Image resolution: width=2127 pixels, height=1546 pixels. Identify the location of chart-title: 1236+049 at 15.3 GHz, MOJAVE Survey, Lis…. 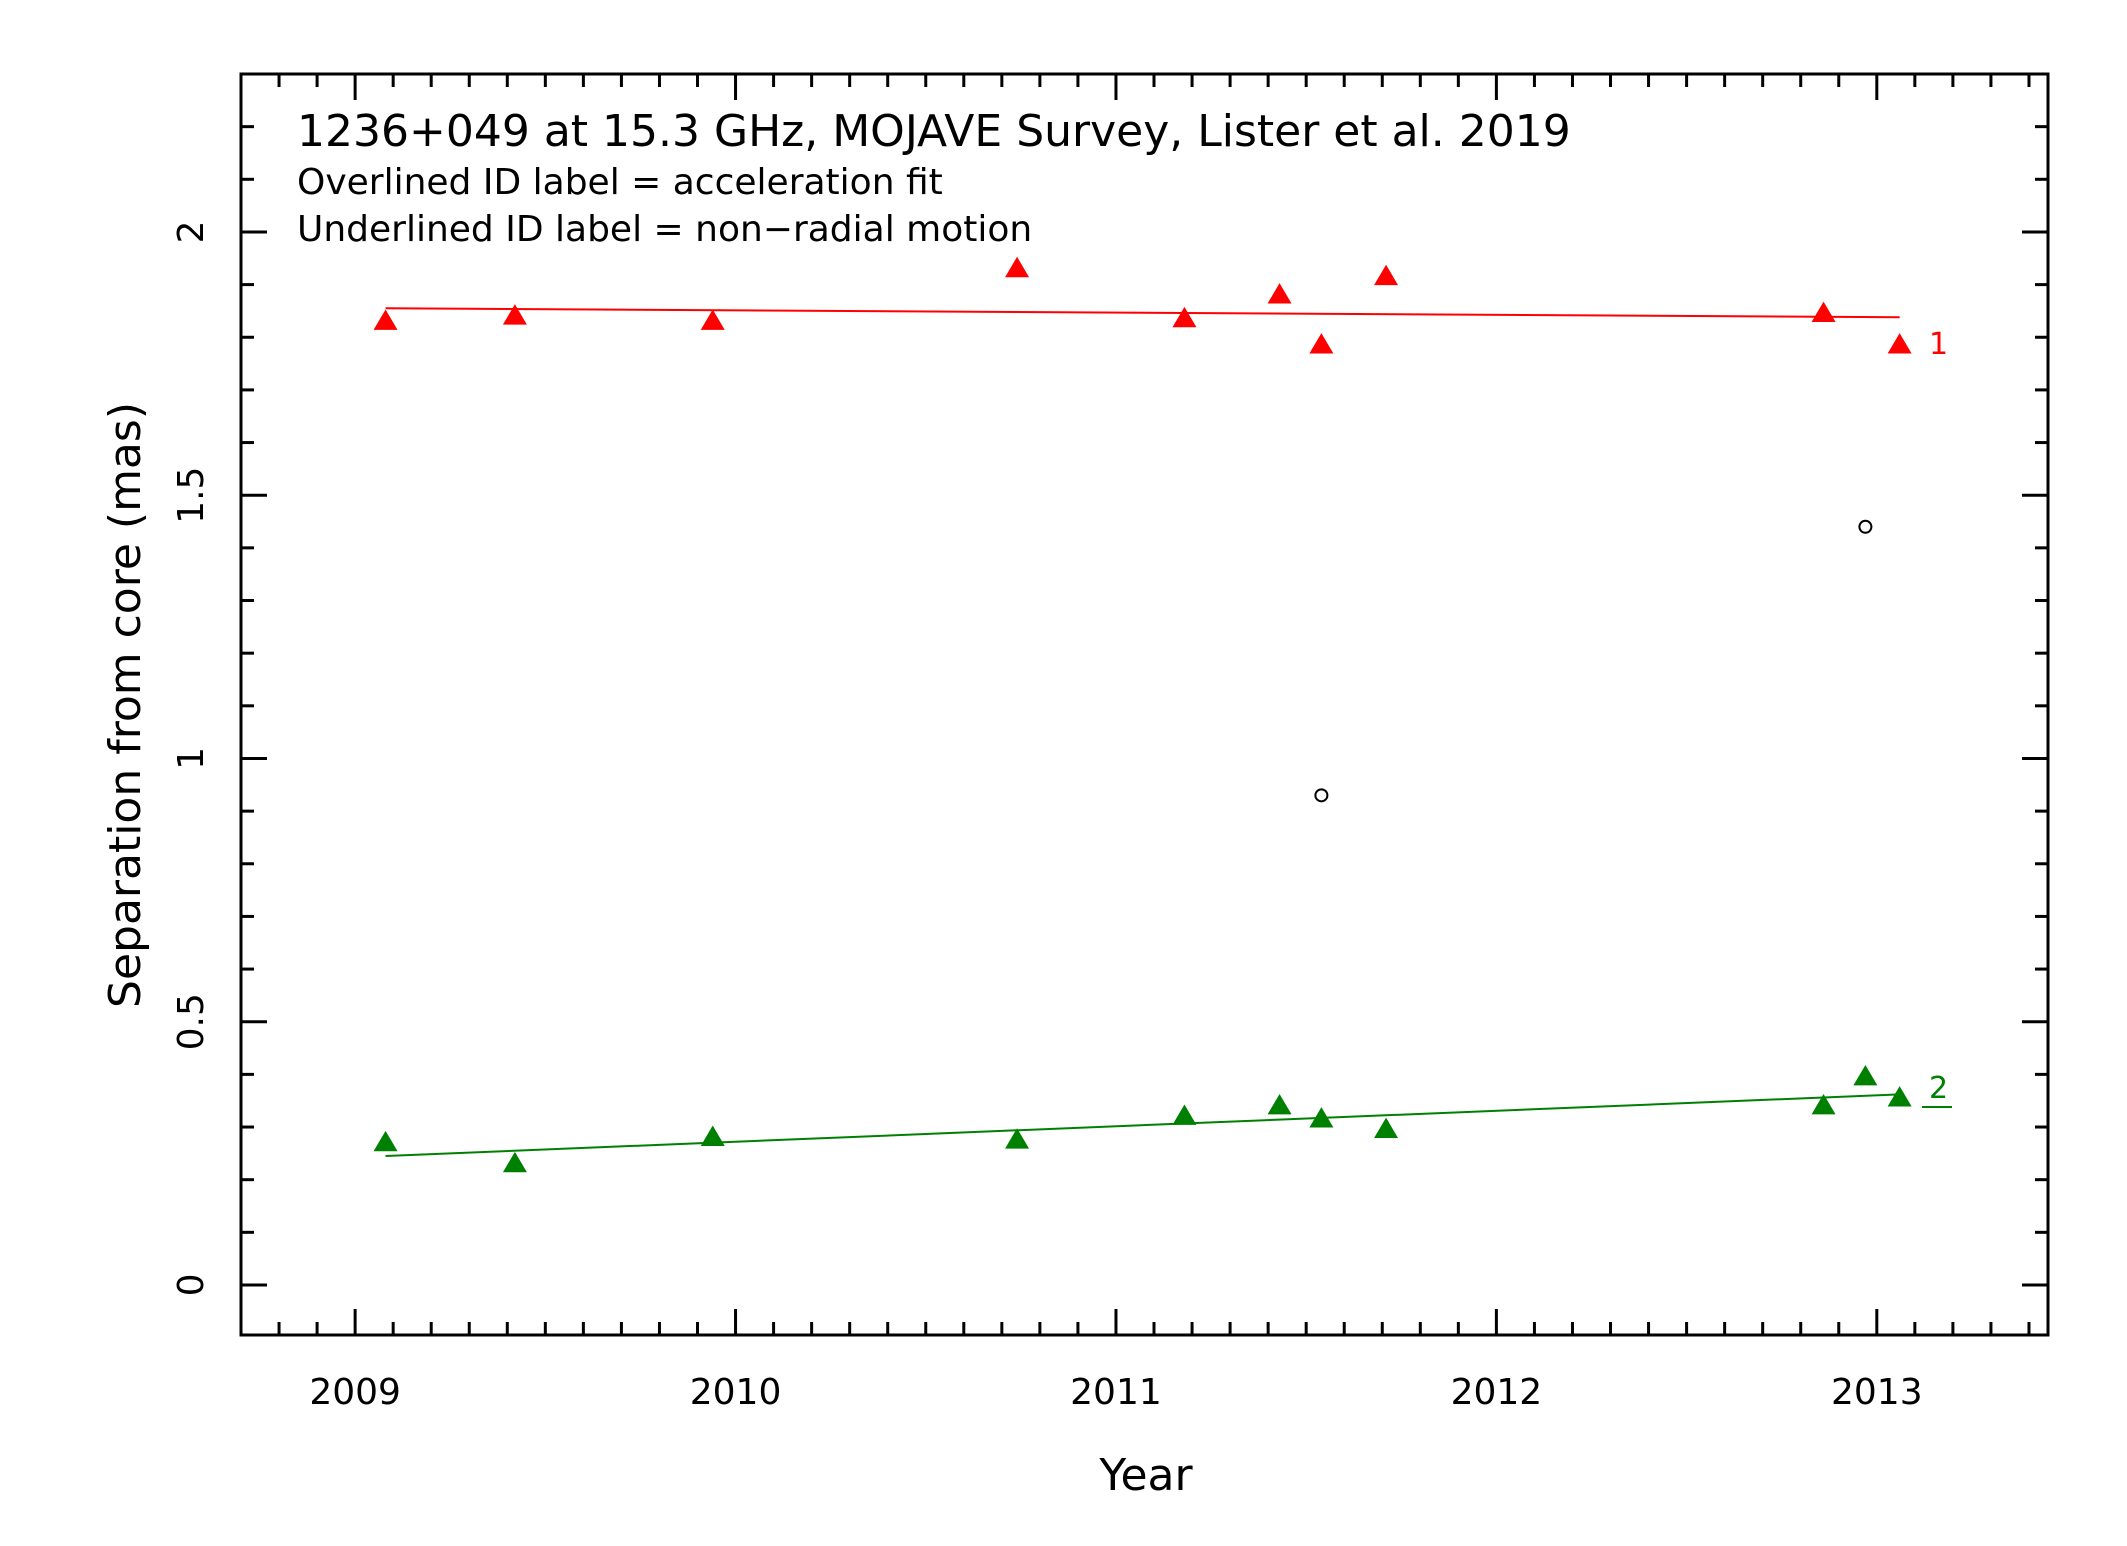
(934, 131).